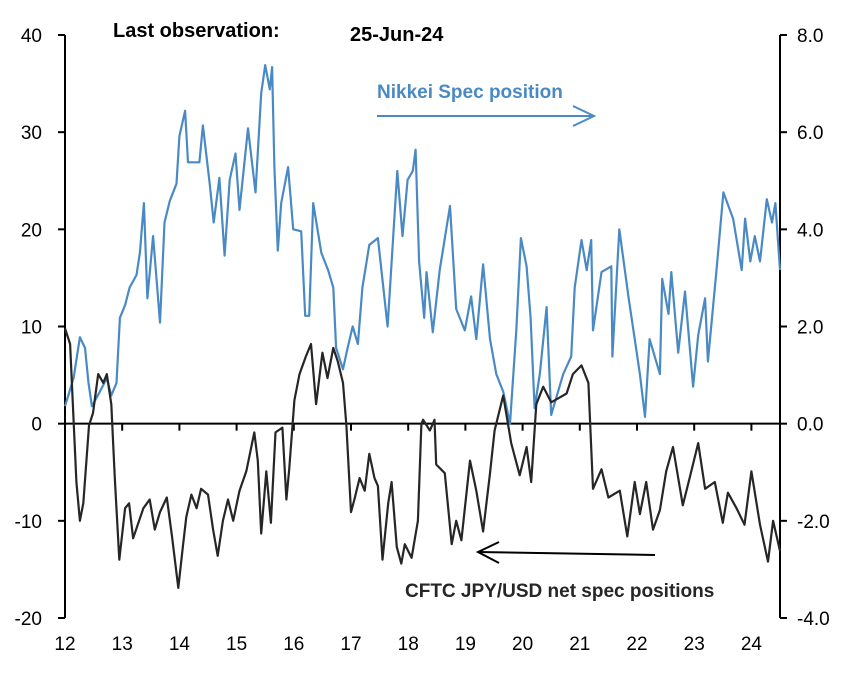 The width and height of the screenshot is (852, 686). Describe the element at coordinates (636, 644) in the screenshot. I see `x-tick-label: 22` at that location.